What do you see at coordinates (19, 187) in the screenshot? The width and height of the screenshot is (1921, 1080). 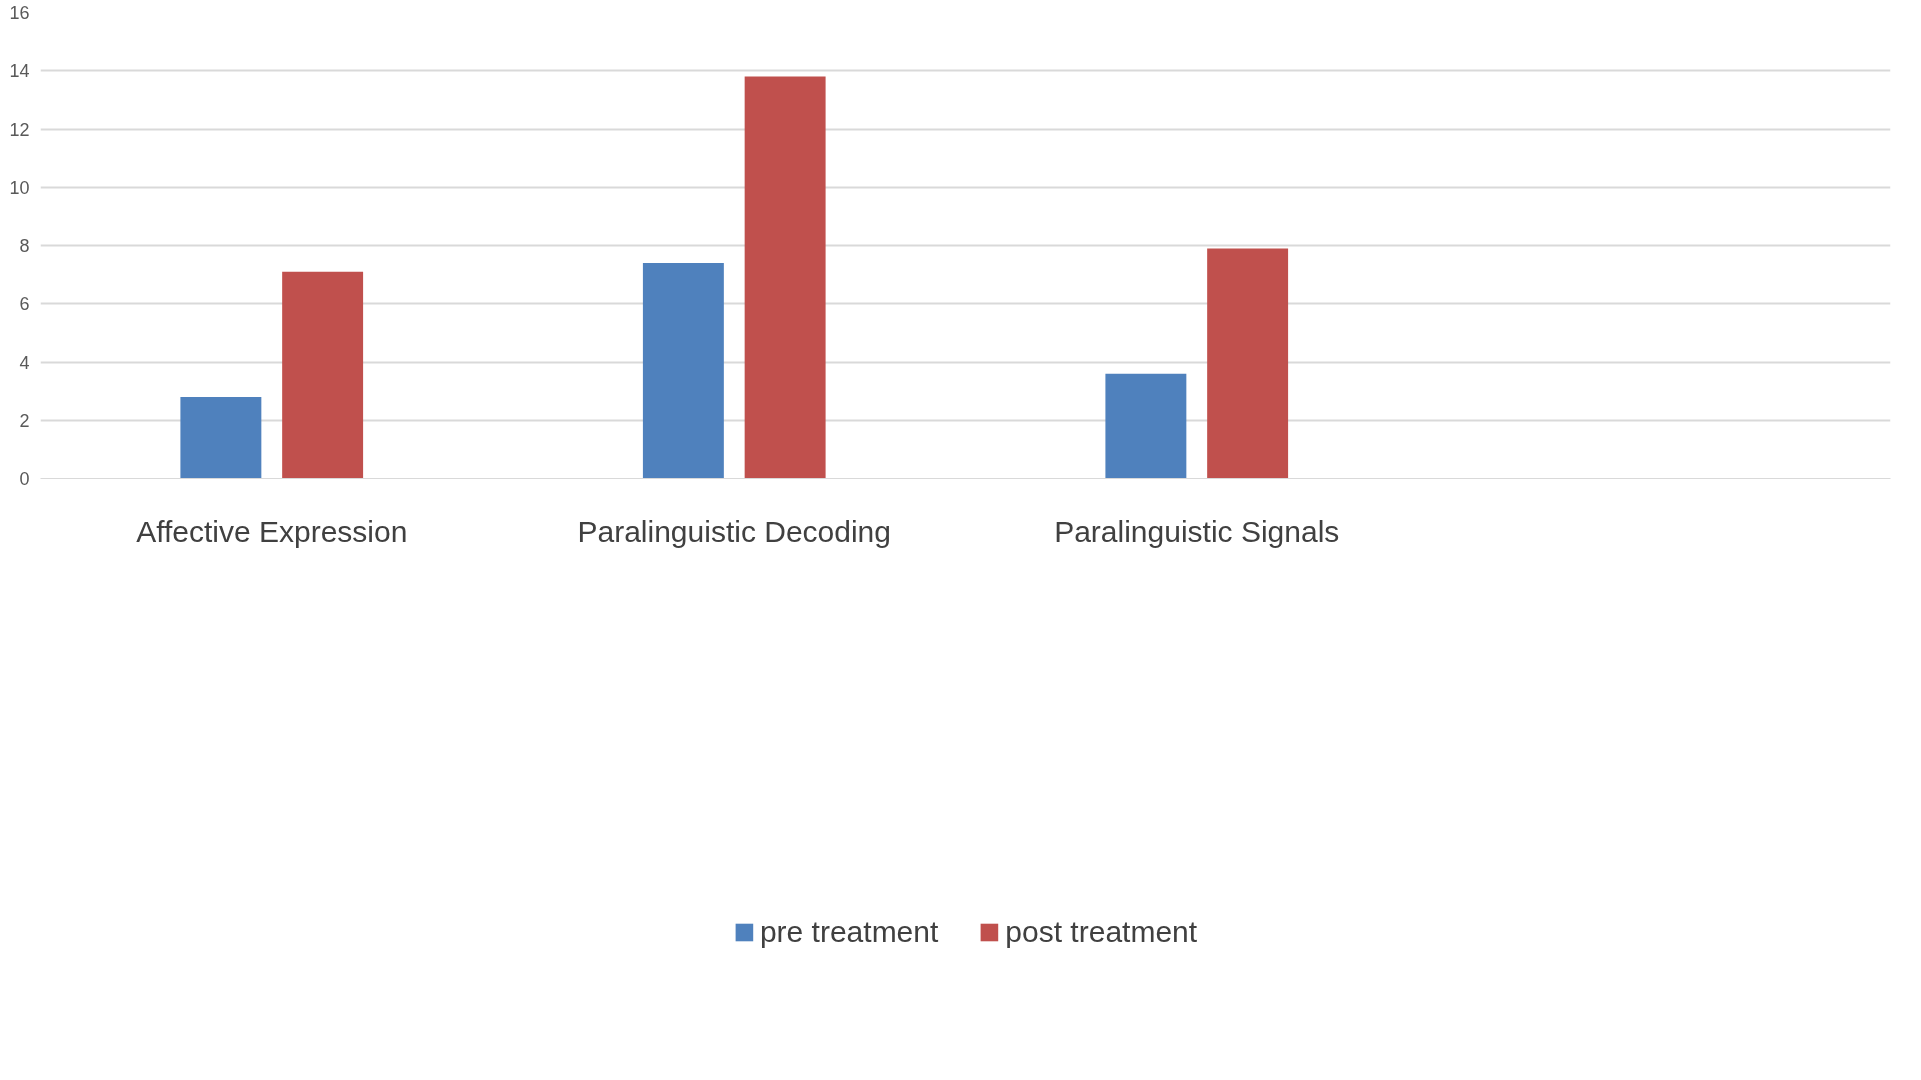 I see `y-tick-label: 10` at bounding box center [19, 187].